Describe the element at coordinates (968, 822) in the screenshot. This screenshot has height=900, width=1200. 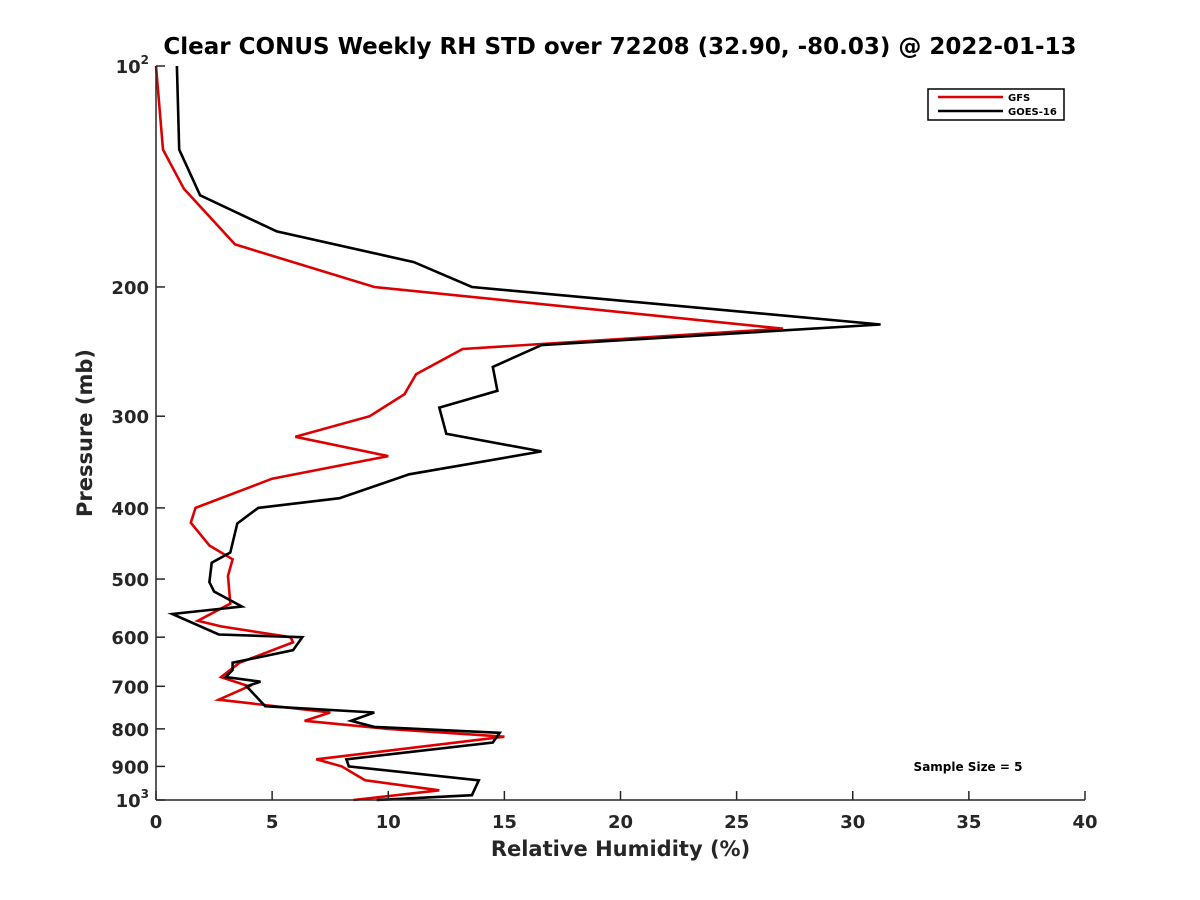
I see `x-tick-label: 35` at that location.